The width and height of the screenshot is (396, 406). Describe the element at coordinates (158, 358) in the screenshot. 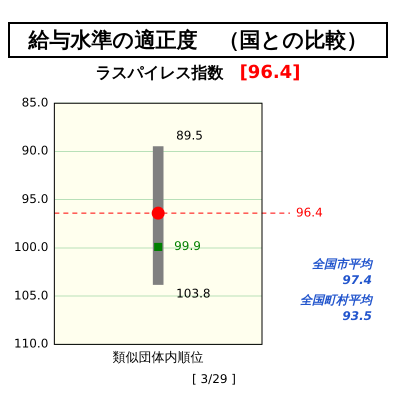

I see `x-axis-title: 類似団体内順位` at that location.